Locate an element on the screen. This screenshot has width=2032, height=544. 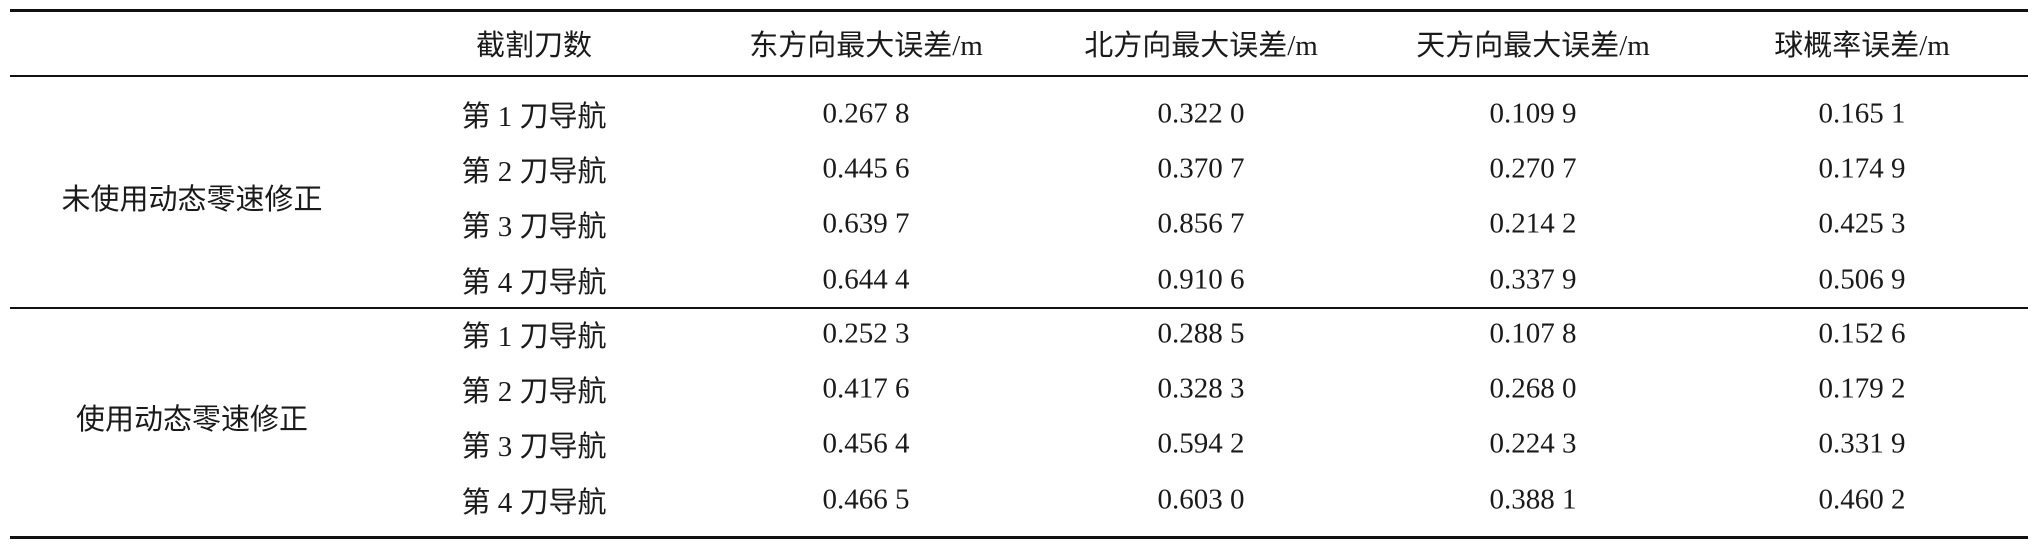
header-rule is located at coordinates (1019, 76).